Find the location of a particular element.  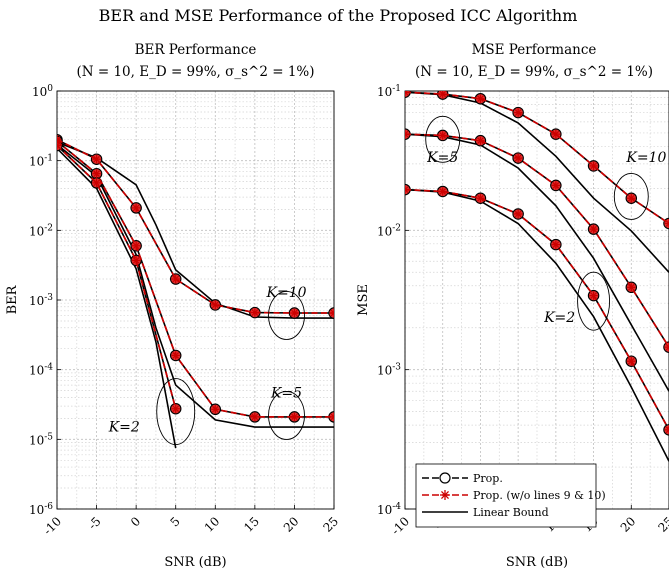

x-tick-label: 10 is located at coordinates (212, 524).